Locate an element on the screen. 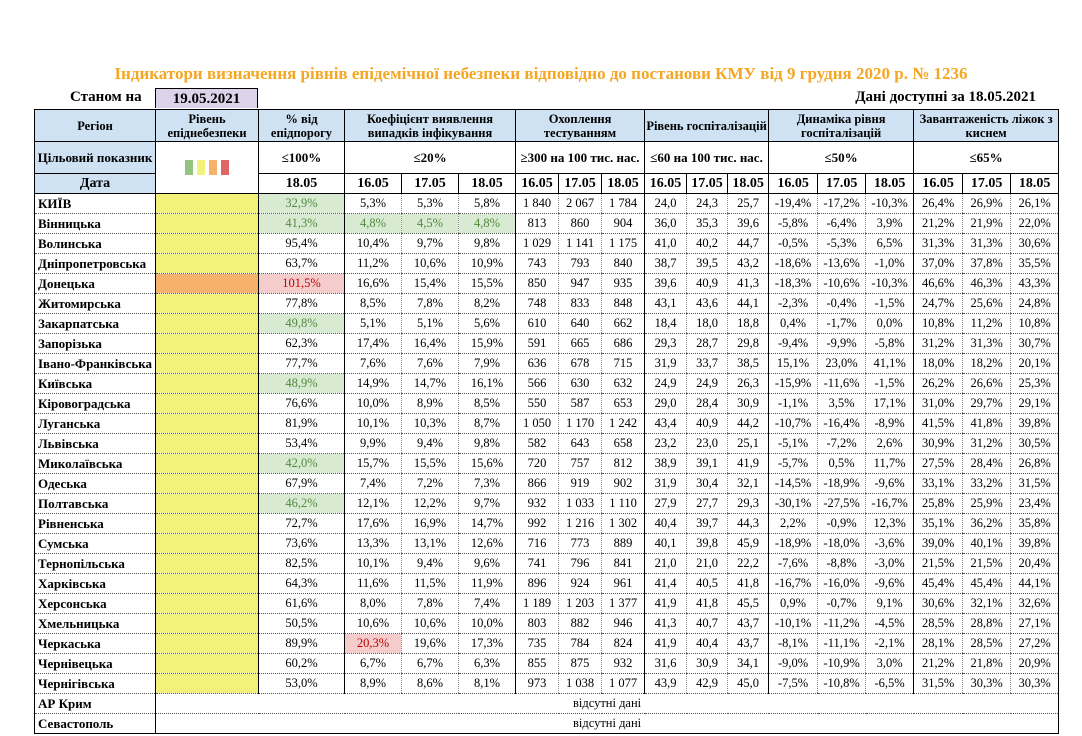 This screenshot has height=736, width=1082. data-cell: 643 is located at coordinates (580, 443).